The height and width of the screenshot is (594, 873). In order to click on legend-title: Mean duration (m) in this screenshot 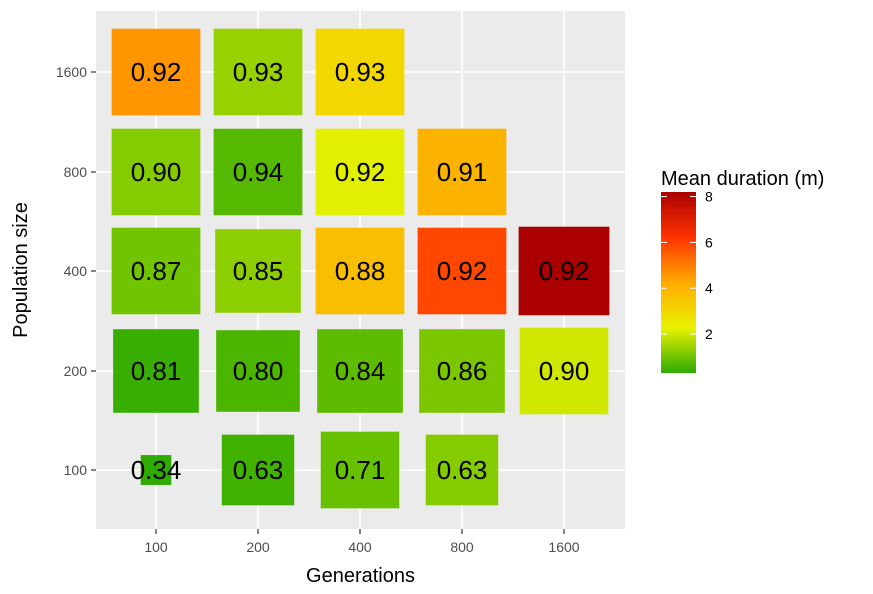, I will do `click(742, 179)`.